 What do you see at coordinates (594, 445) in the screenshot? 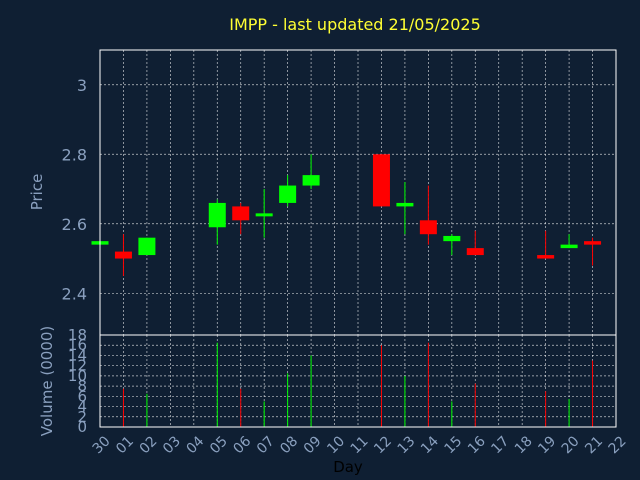
I see `x-tick-label: 21` at bounding box center [594, 445].